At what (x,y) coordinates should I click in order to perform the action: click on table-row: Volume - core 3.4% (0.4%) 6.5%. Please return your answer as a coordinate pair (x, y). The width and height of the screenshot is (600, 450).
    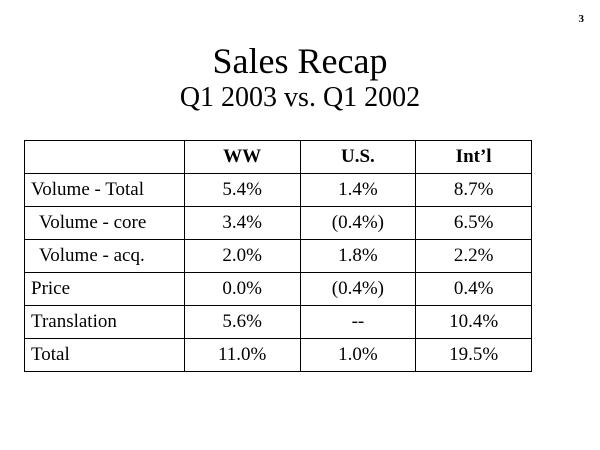
    Looking at the image, I should click on (278, 223).